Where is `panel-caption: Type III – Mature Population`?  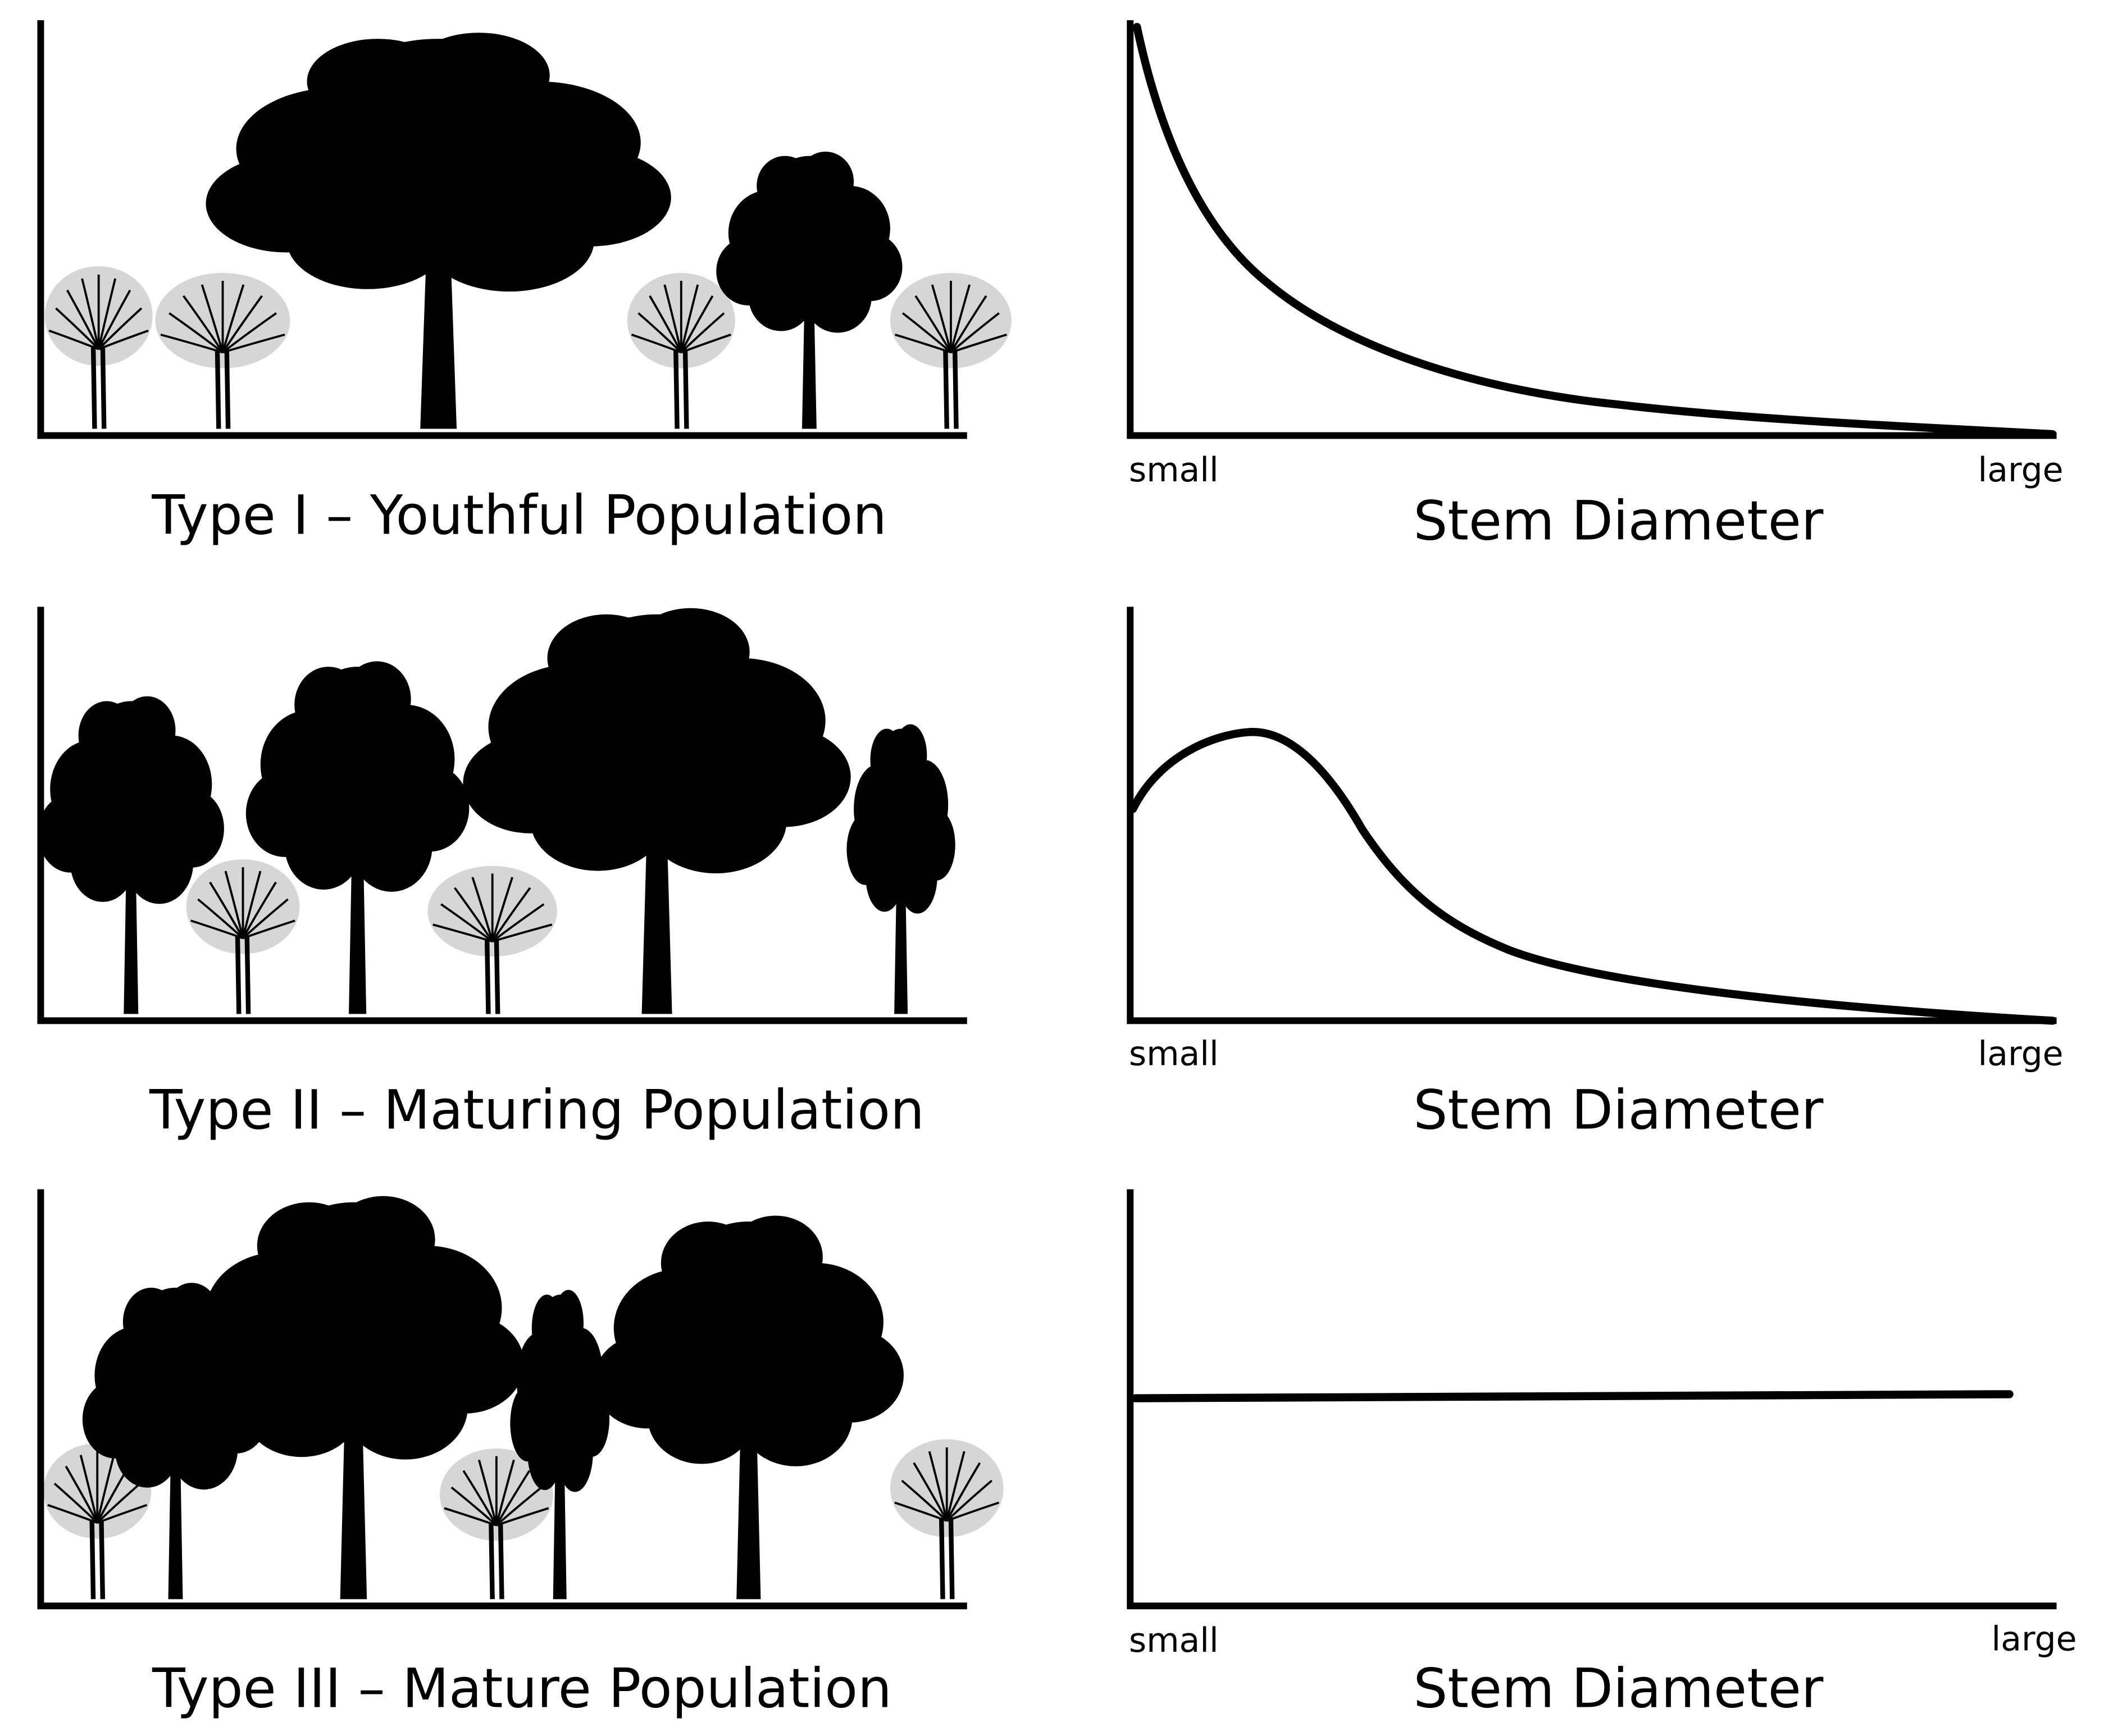 panel-caption: Type III – Mature Population is located at coordinates (522, 1688).